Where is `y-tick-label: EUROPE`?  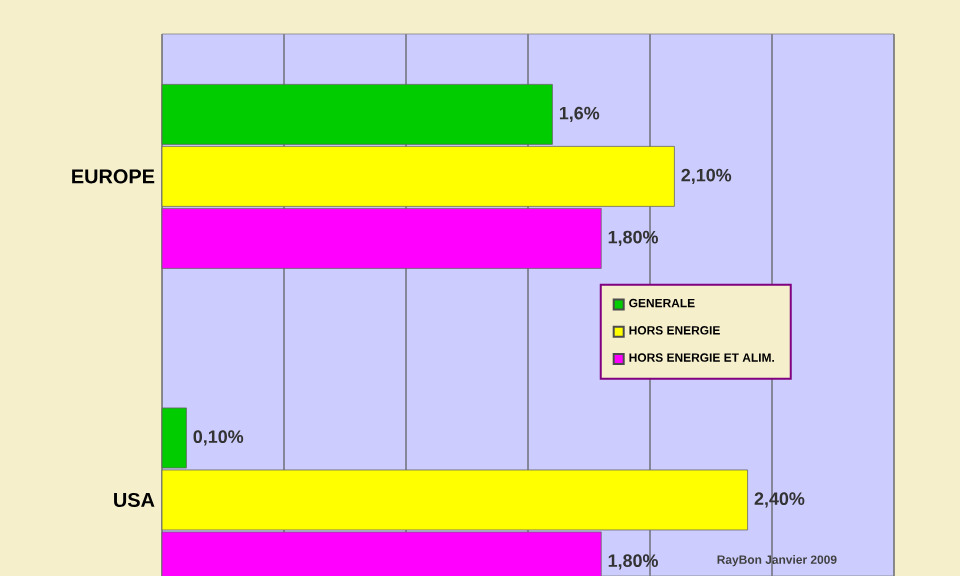 y-tick-label: EUROPE is located at coordinates (113, 176).